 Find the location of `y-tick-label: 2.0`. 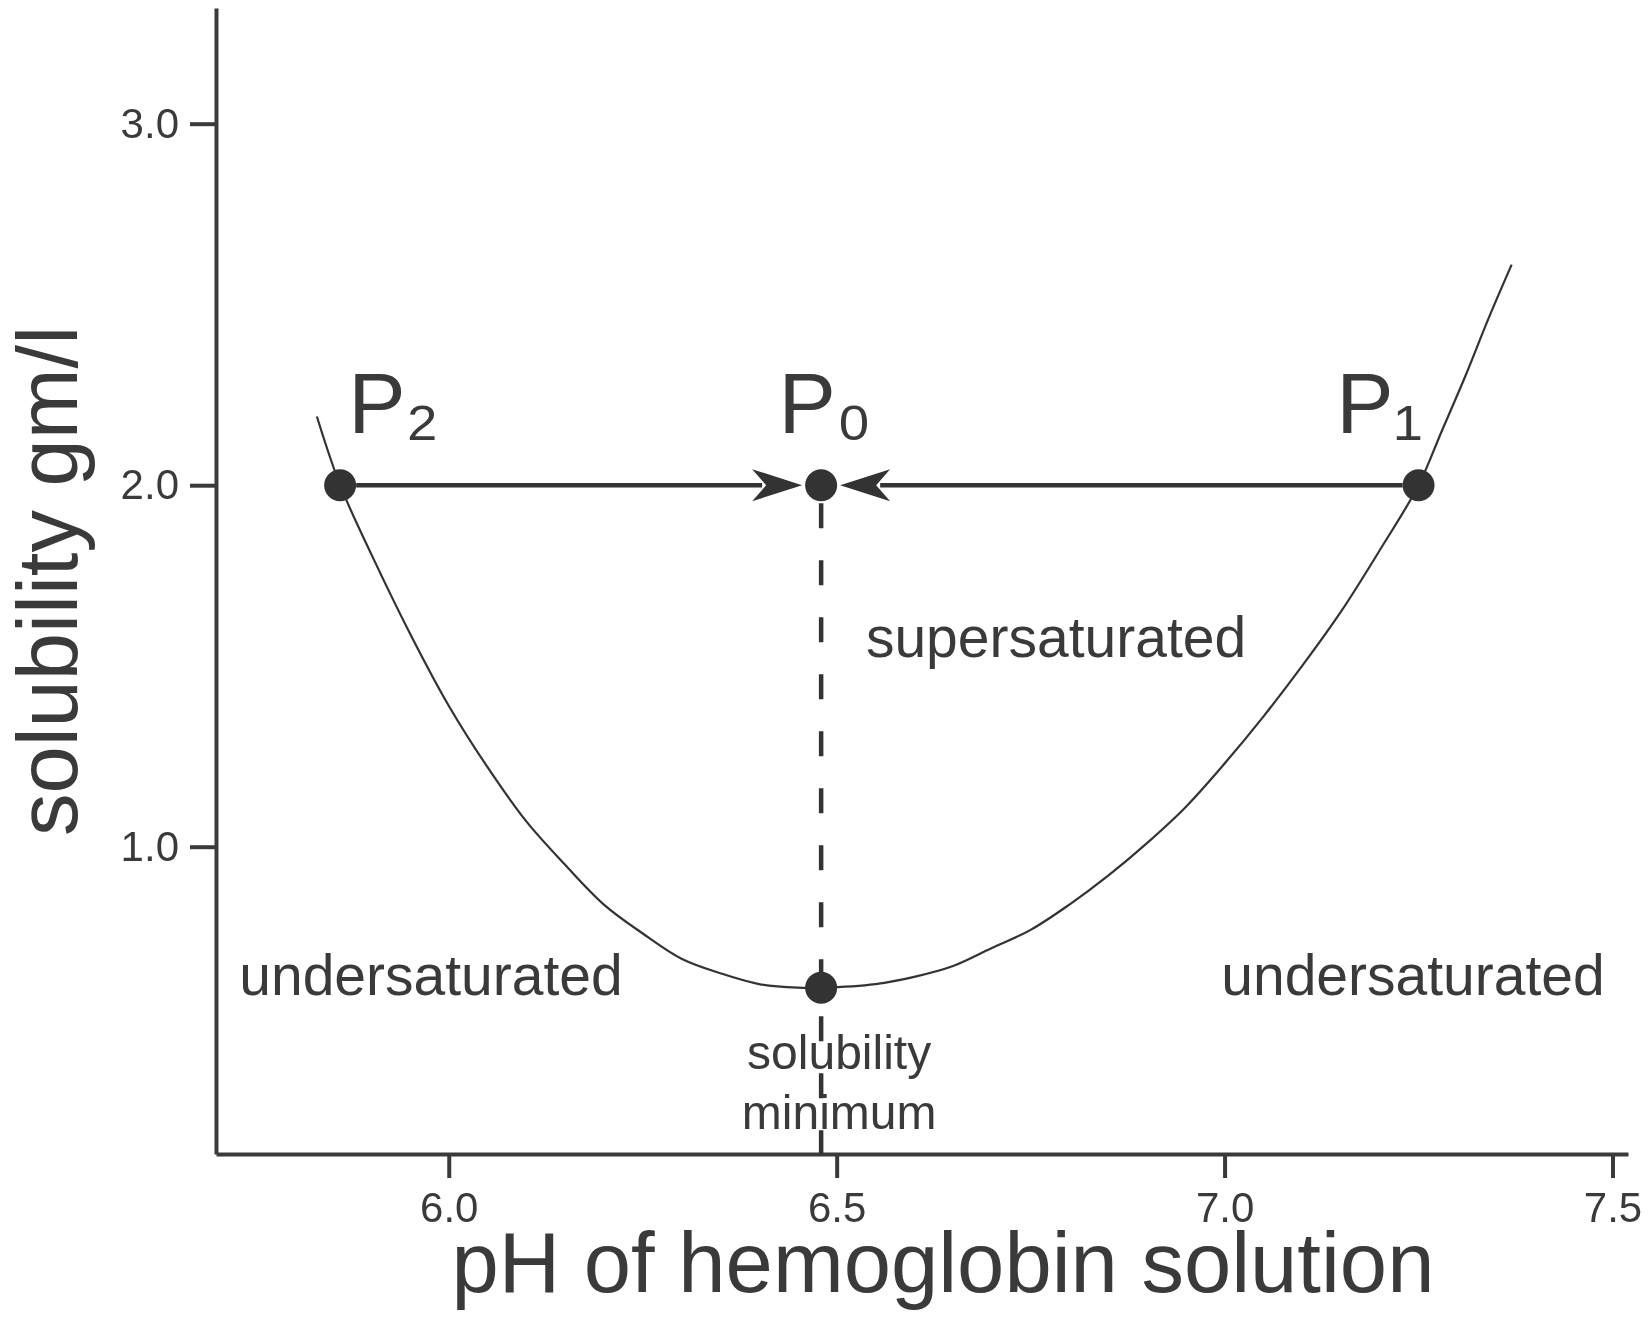

y-tick-label: 2.0 is located at coordinates (149, 485).